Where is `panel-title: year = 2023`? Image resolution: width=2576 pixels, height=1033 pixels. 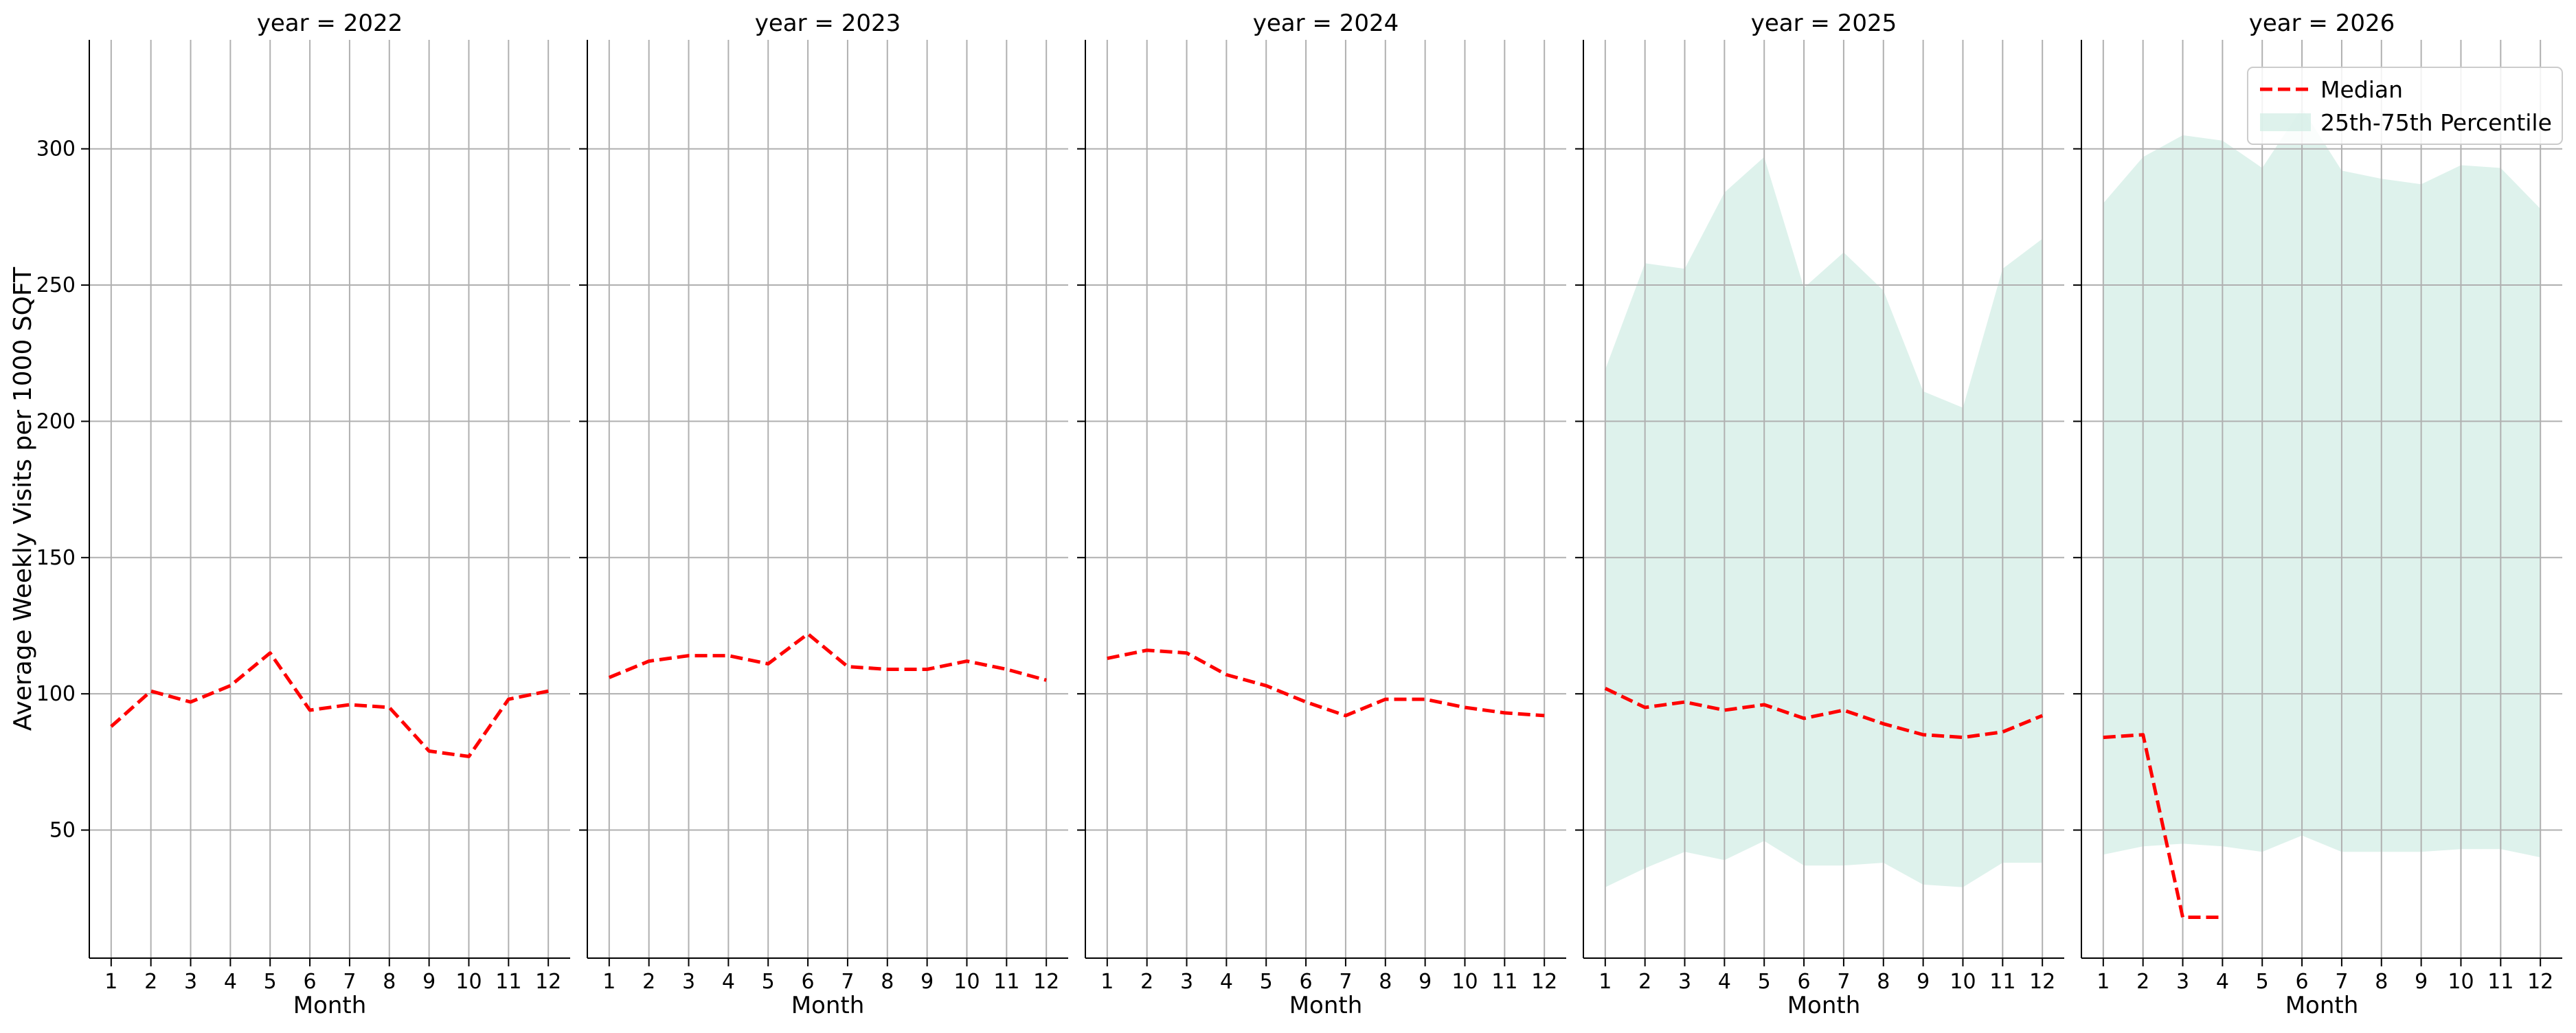
panel-title: year = 2023 is located at coordinates (828, 24).